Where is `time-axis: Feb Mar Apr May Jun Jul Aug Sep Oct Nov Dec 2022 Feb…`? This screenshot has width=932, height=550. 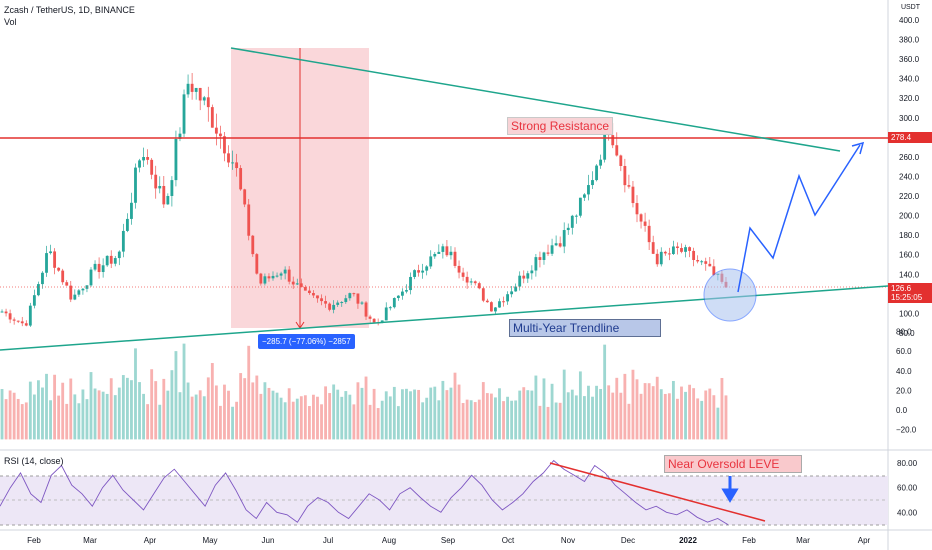
time-axis: Feb Mar Apr May Jun Jul Aug Sep Oct Nov Dec 2022 Feb… is located at coordinates (448, 540).